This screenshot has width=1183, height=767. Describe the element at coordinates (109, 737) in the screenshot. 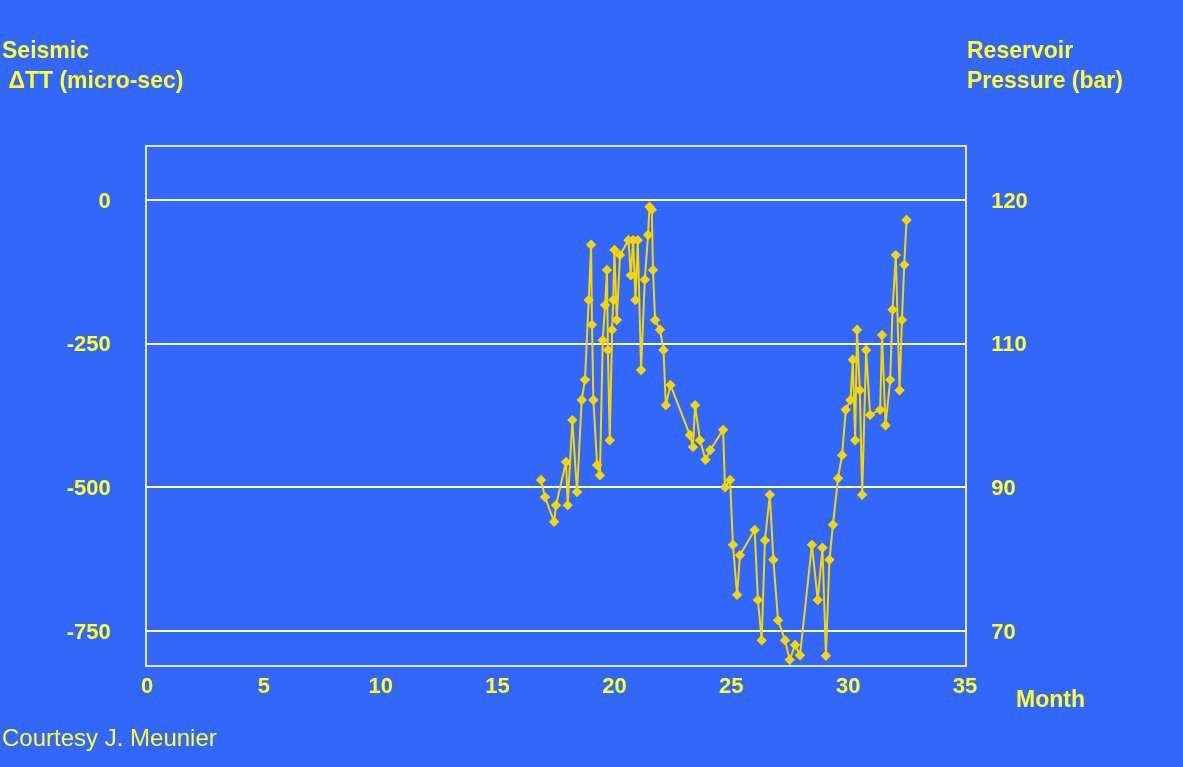

I see `text: Courtesy J. Meunier` at that location.